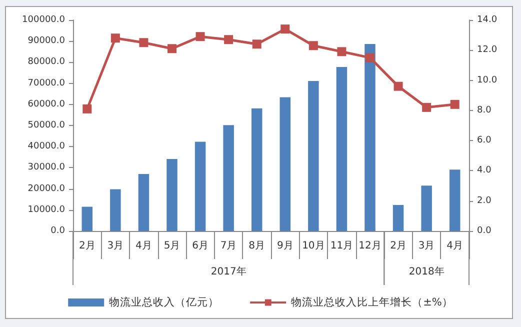 The height and width of the screenshot is (327, 521). What do you see at coordinates (47, 125) in the screenshot?
I see `y-tick-label: 50000.0` at bounding box center [47, 125].